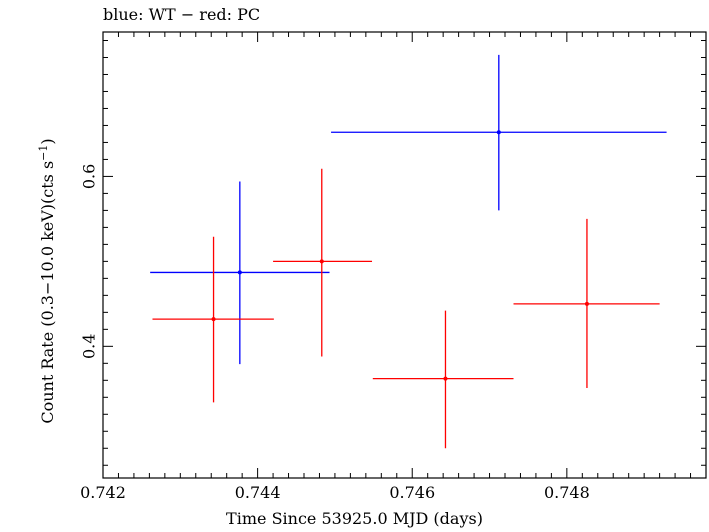  What do you see at coordinates (354, 518) in the screenshot?
I see `x-axis-label: Time Since 53925.0 MJD (days)` at bounding box center [354, 518].